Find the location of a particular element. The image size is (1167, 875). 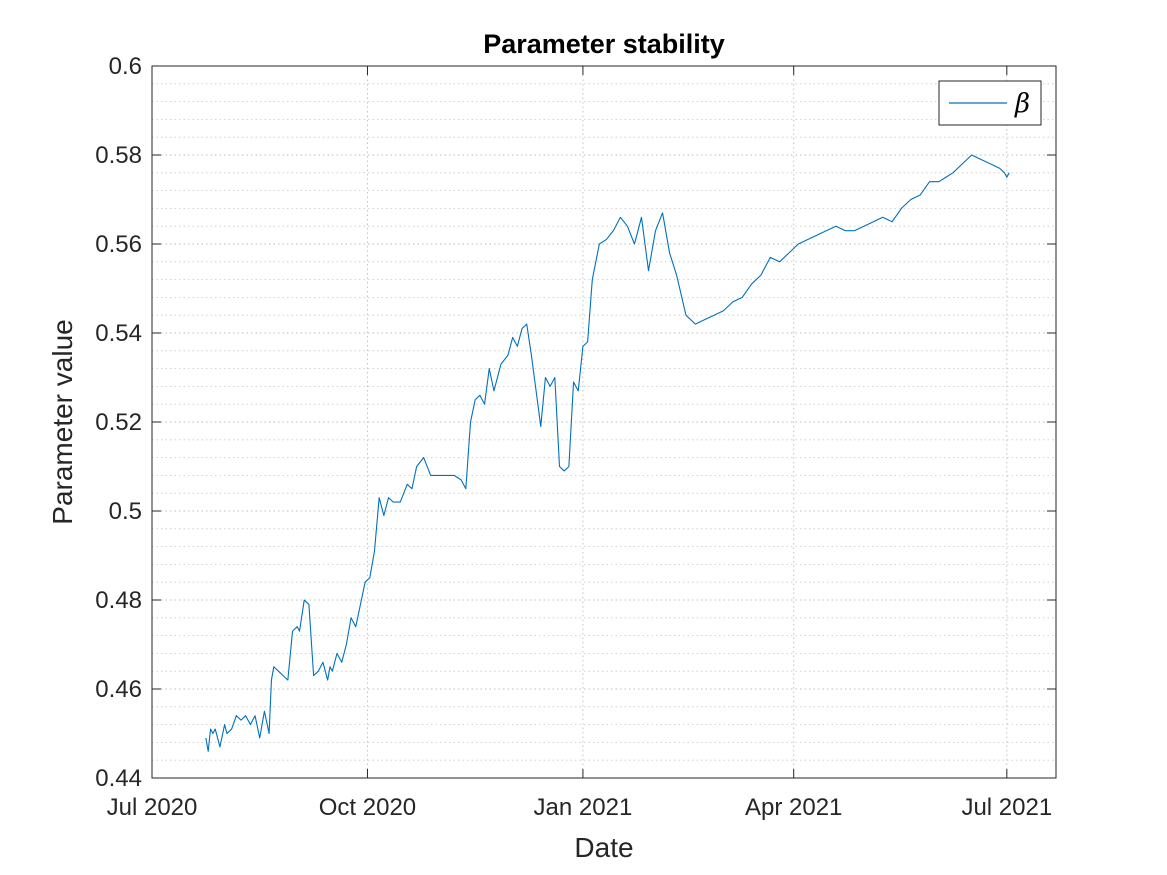

y-tick-label: 0.58 is located at coordinates (118, 155).